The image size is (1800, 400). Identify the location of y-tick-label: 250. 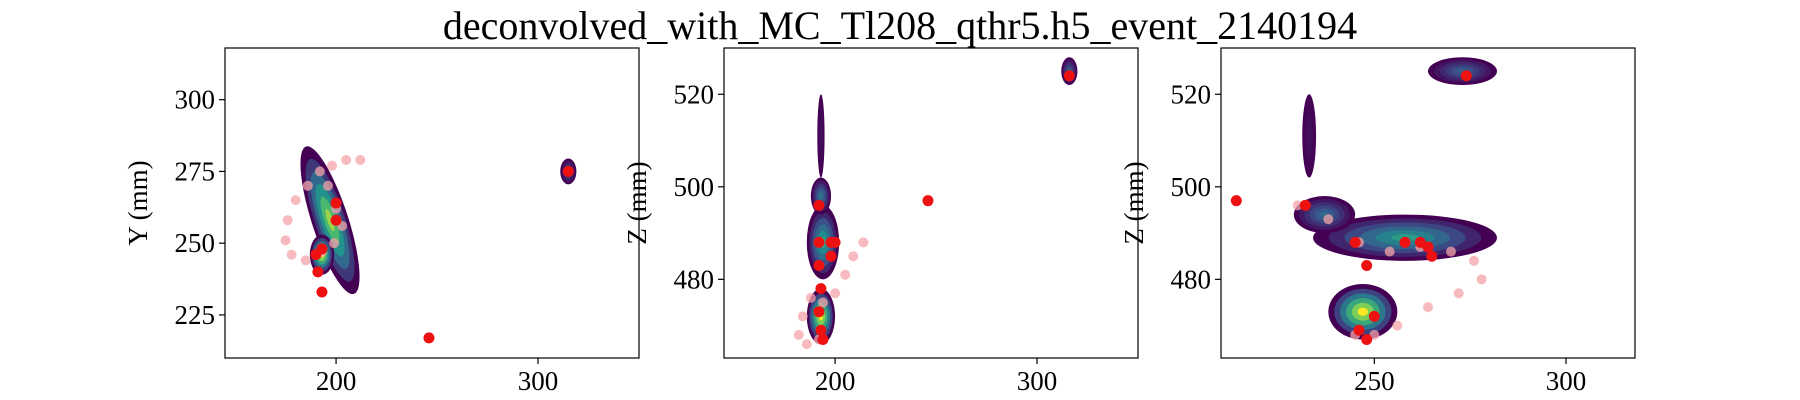
(195, 243).